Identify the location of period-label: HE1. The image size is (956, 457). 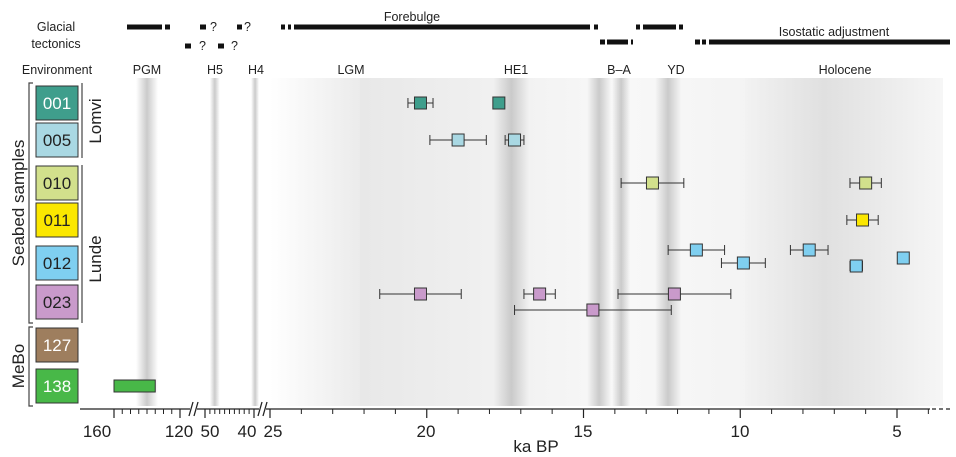
(516, 70).